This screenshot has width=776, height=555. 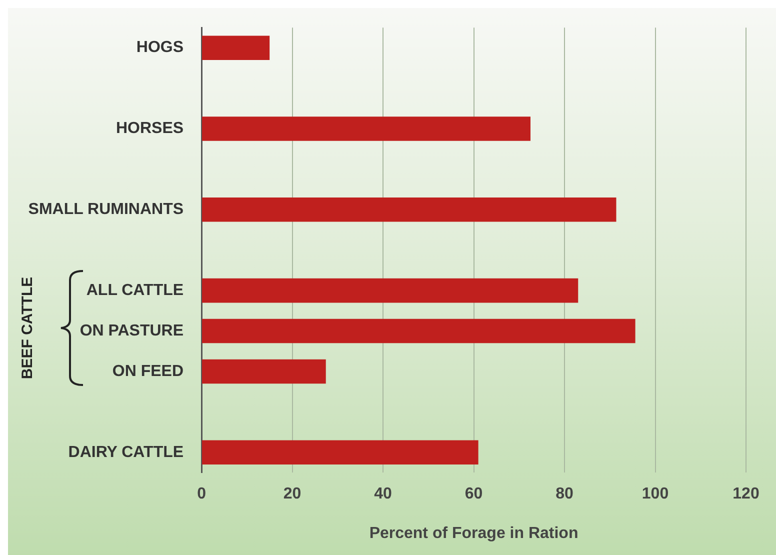 What do you see at coordinates (565, 494) in the screenshot?
I see `x-tick-label: 80` at bounding box center [565, 494].